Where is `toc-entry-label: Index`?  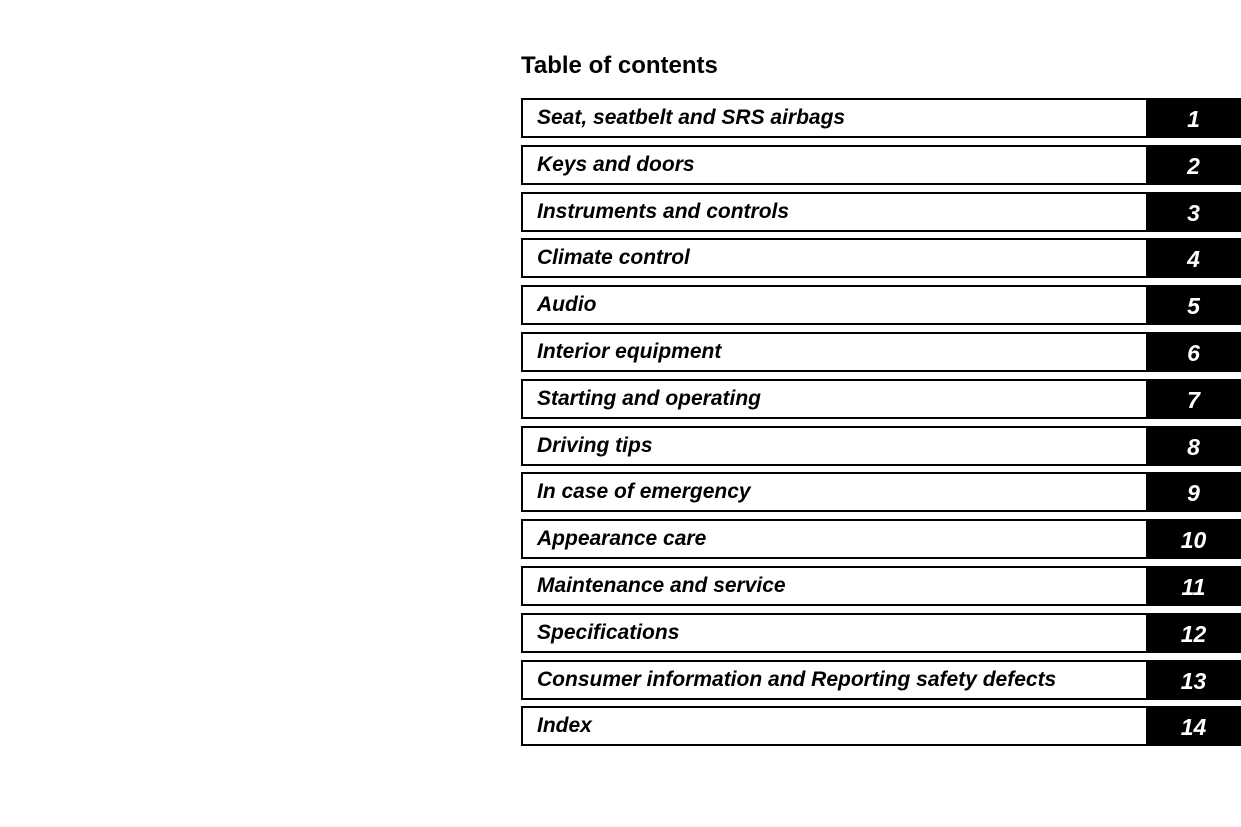 toc-entry-label: Index is located at coordinates (833, 726).